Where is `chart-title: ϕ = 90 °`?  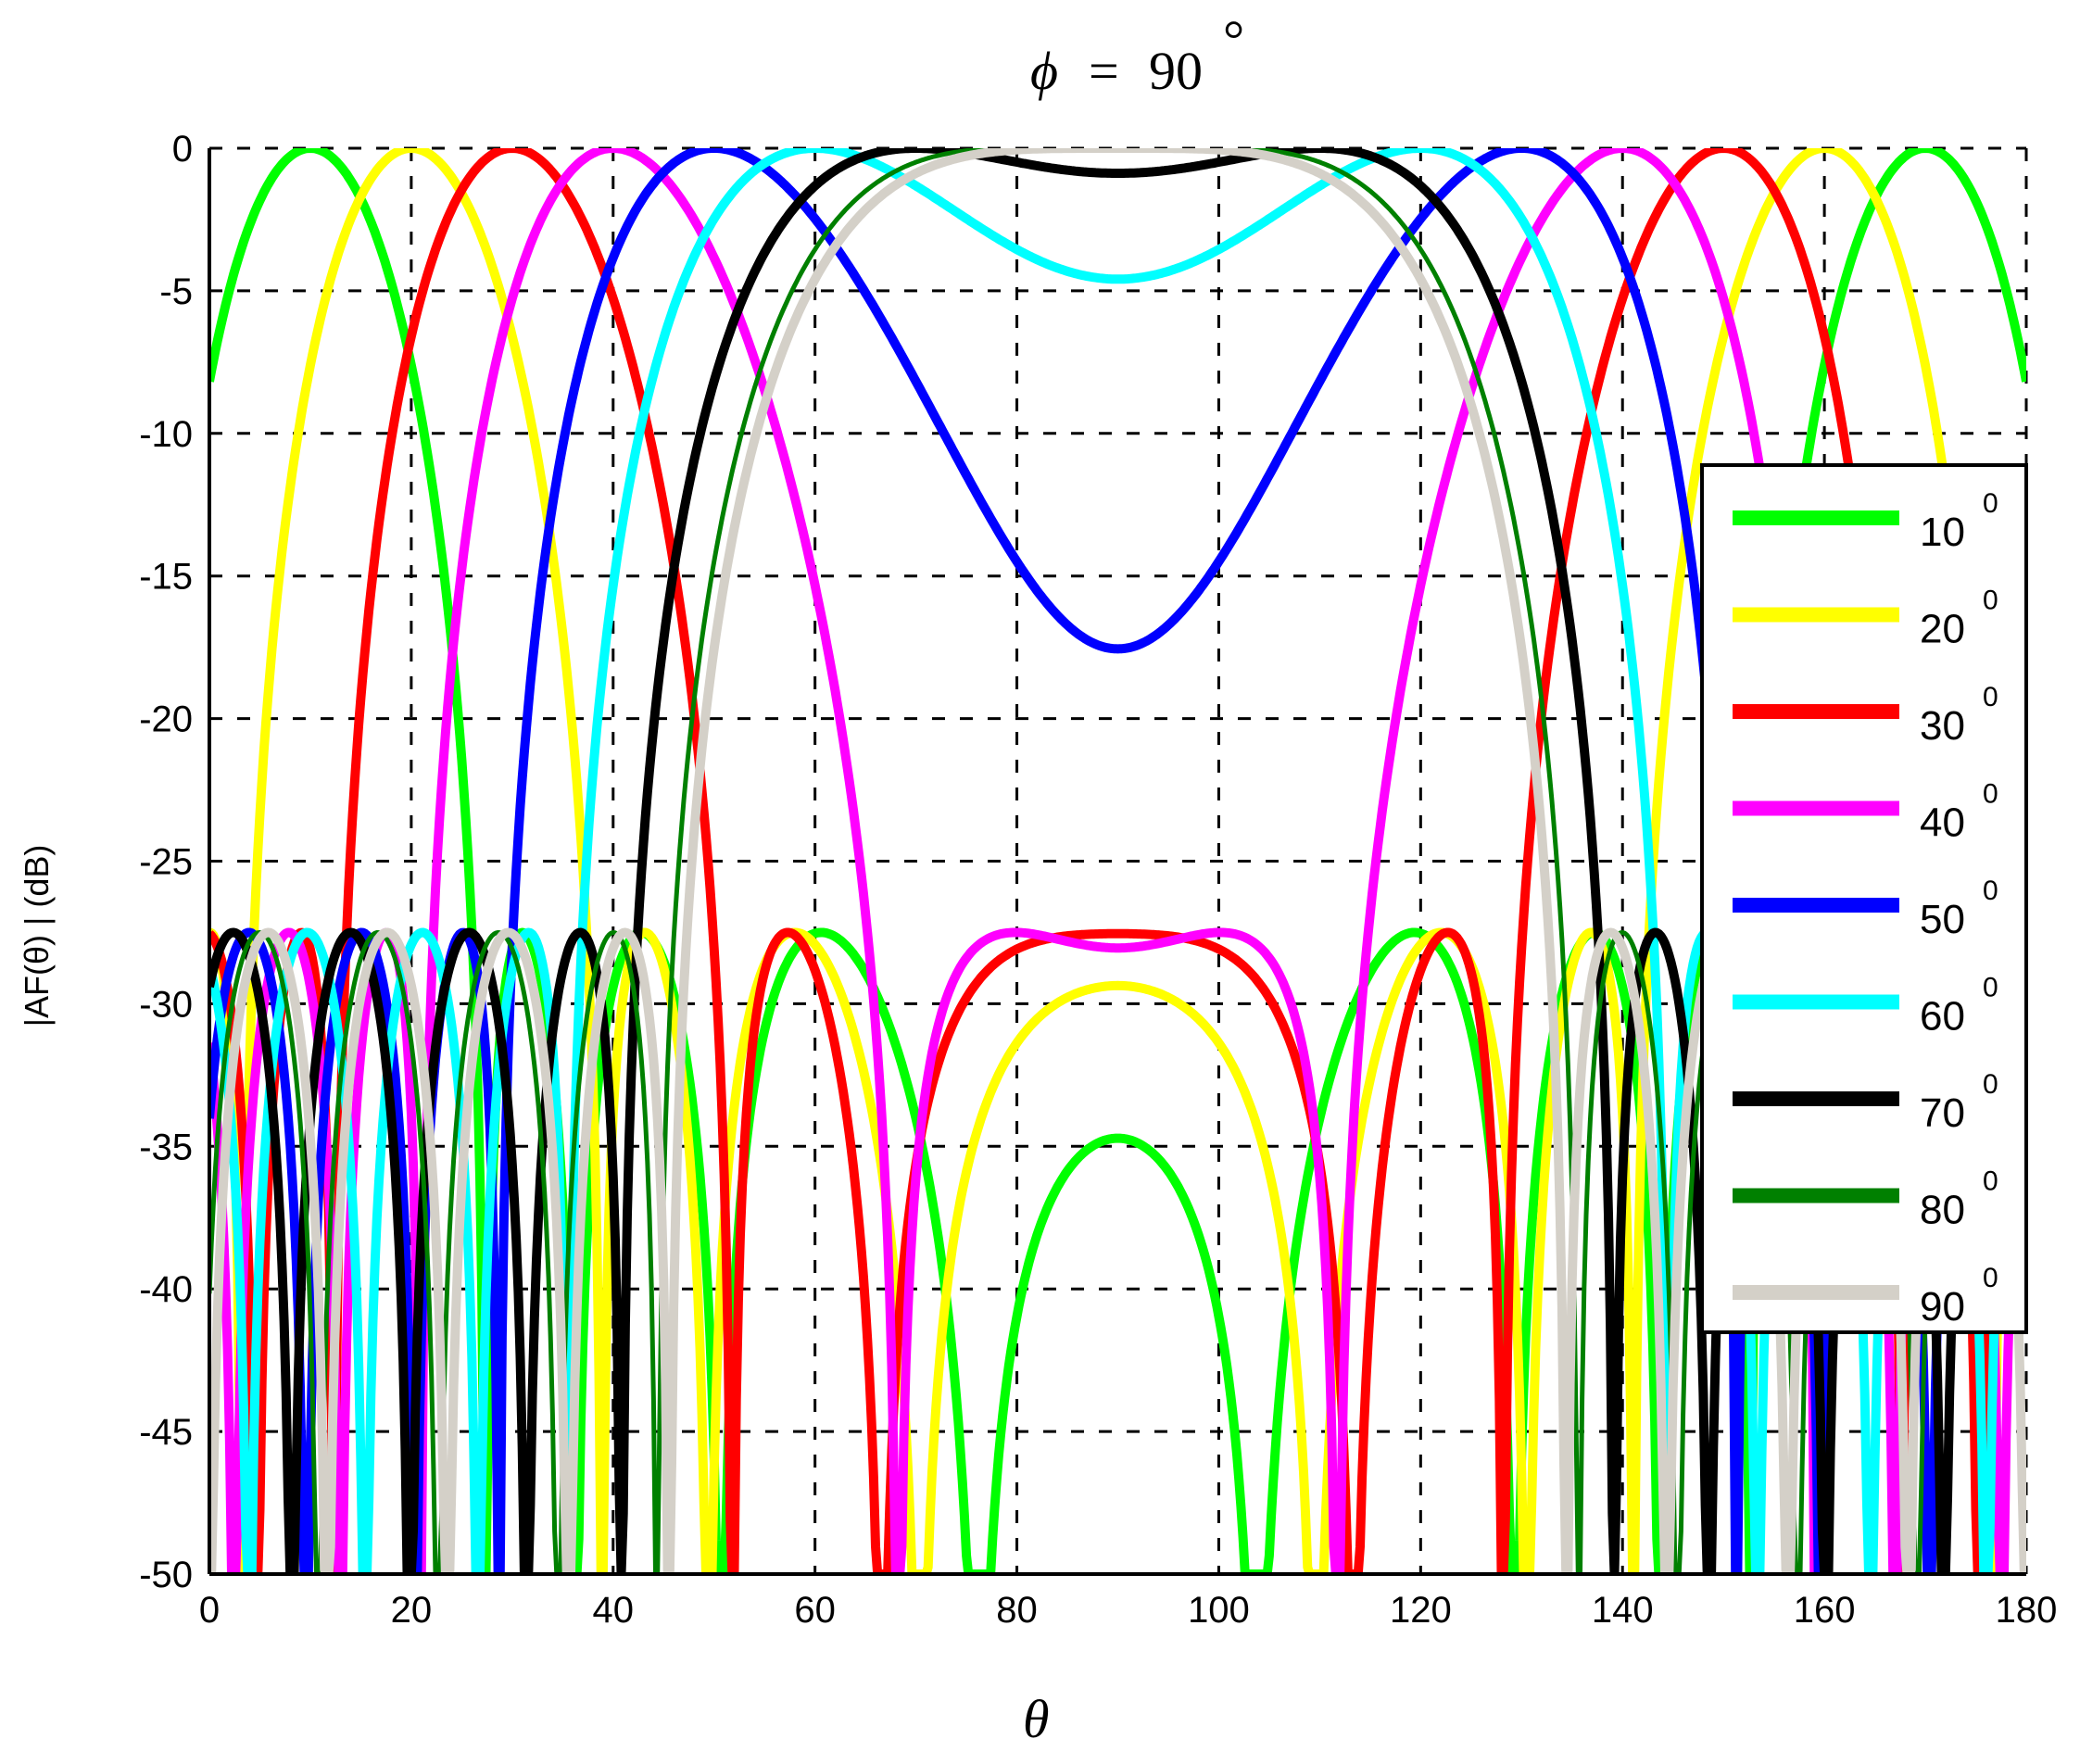
chart-title: ϕ = 90 ° is located at coordinates (1137, 55).